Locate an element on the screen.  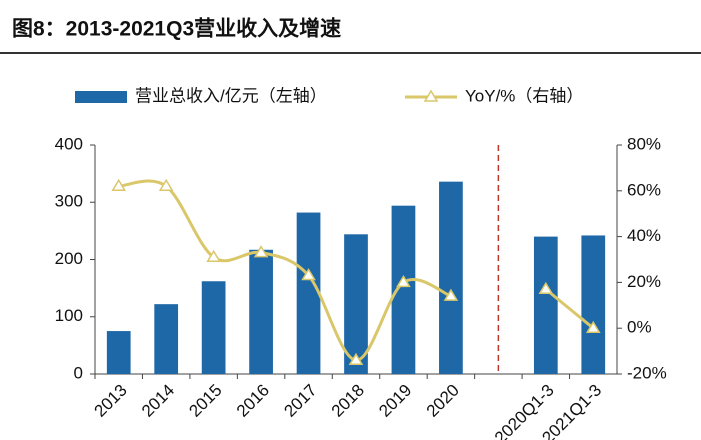
x-tick-label: 2018 is located at coordinates (348, 401).